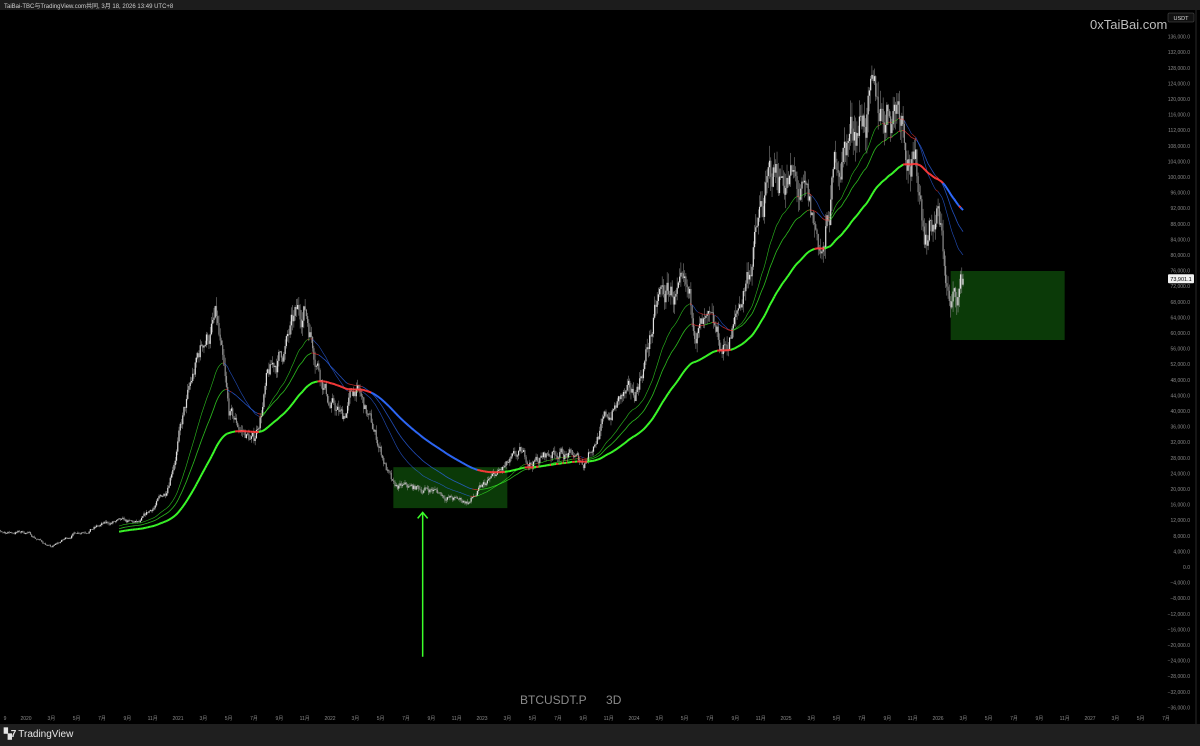 Image resolution: width=1200 pixels, height=746 pixels. What do you see at coordinates (578, 700) in the screenshot?
I see `symbol-watermark: BTCUSDT.P 3D` at bounding box center [578, 700].